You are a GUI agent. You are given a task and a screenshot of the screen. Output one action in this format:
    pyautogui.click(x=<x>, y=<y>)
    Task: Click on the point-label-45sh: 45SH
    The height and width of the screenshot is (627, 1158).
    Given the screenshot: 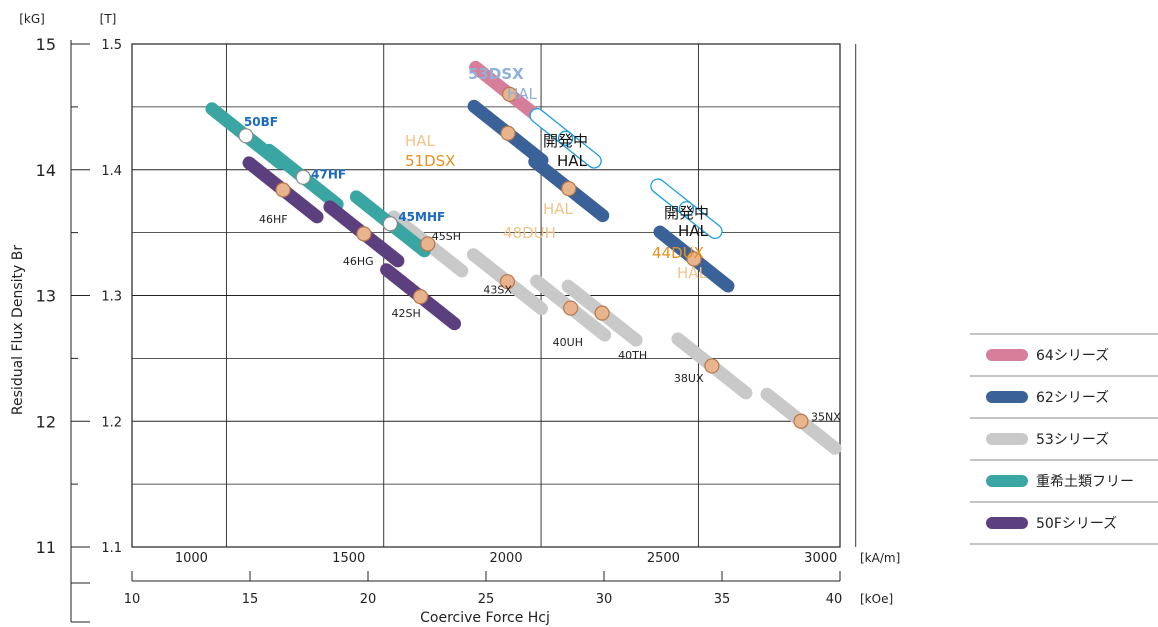 What is the action you would take?
    pyautogui.click(x=446, y=236)
    